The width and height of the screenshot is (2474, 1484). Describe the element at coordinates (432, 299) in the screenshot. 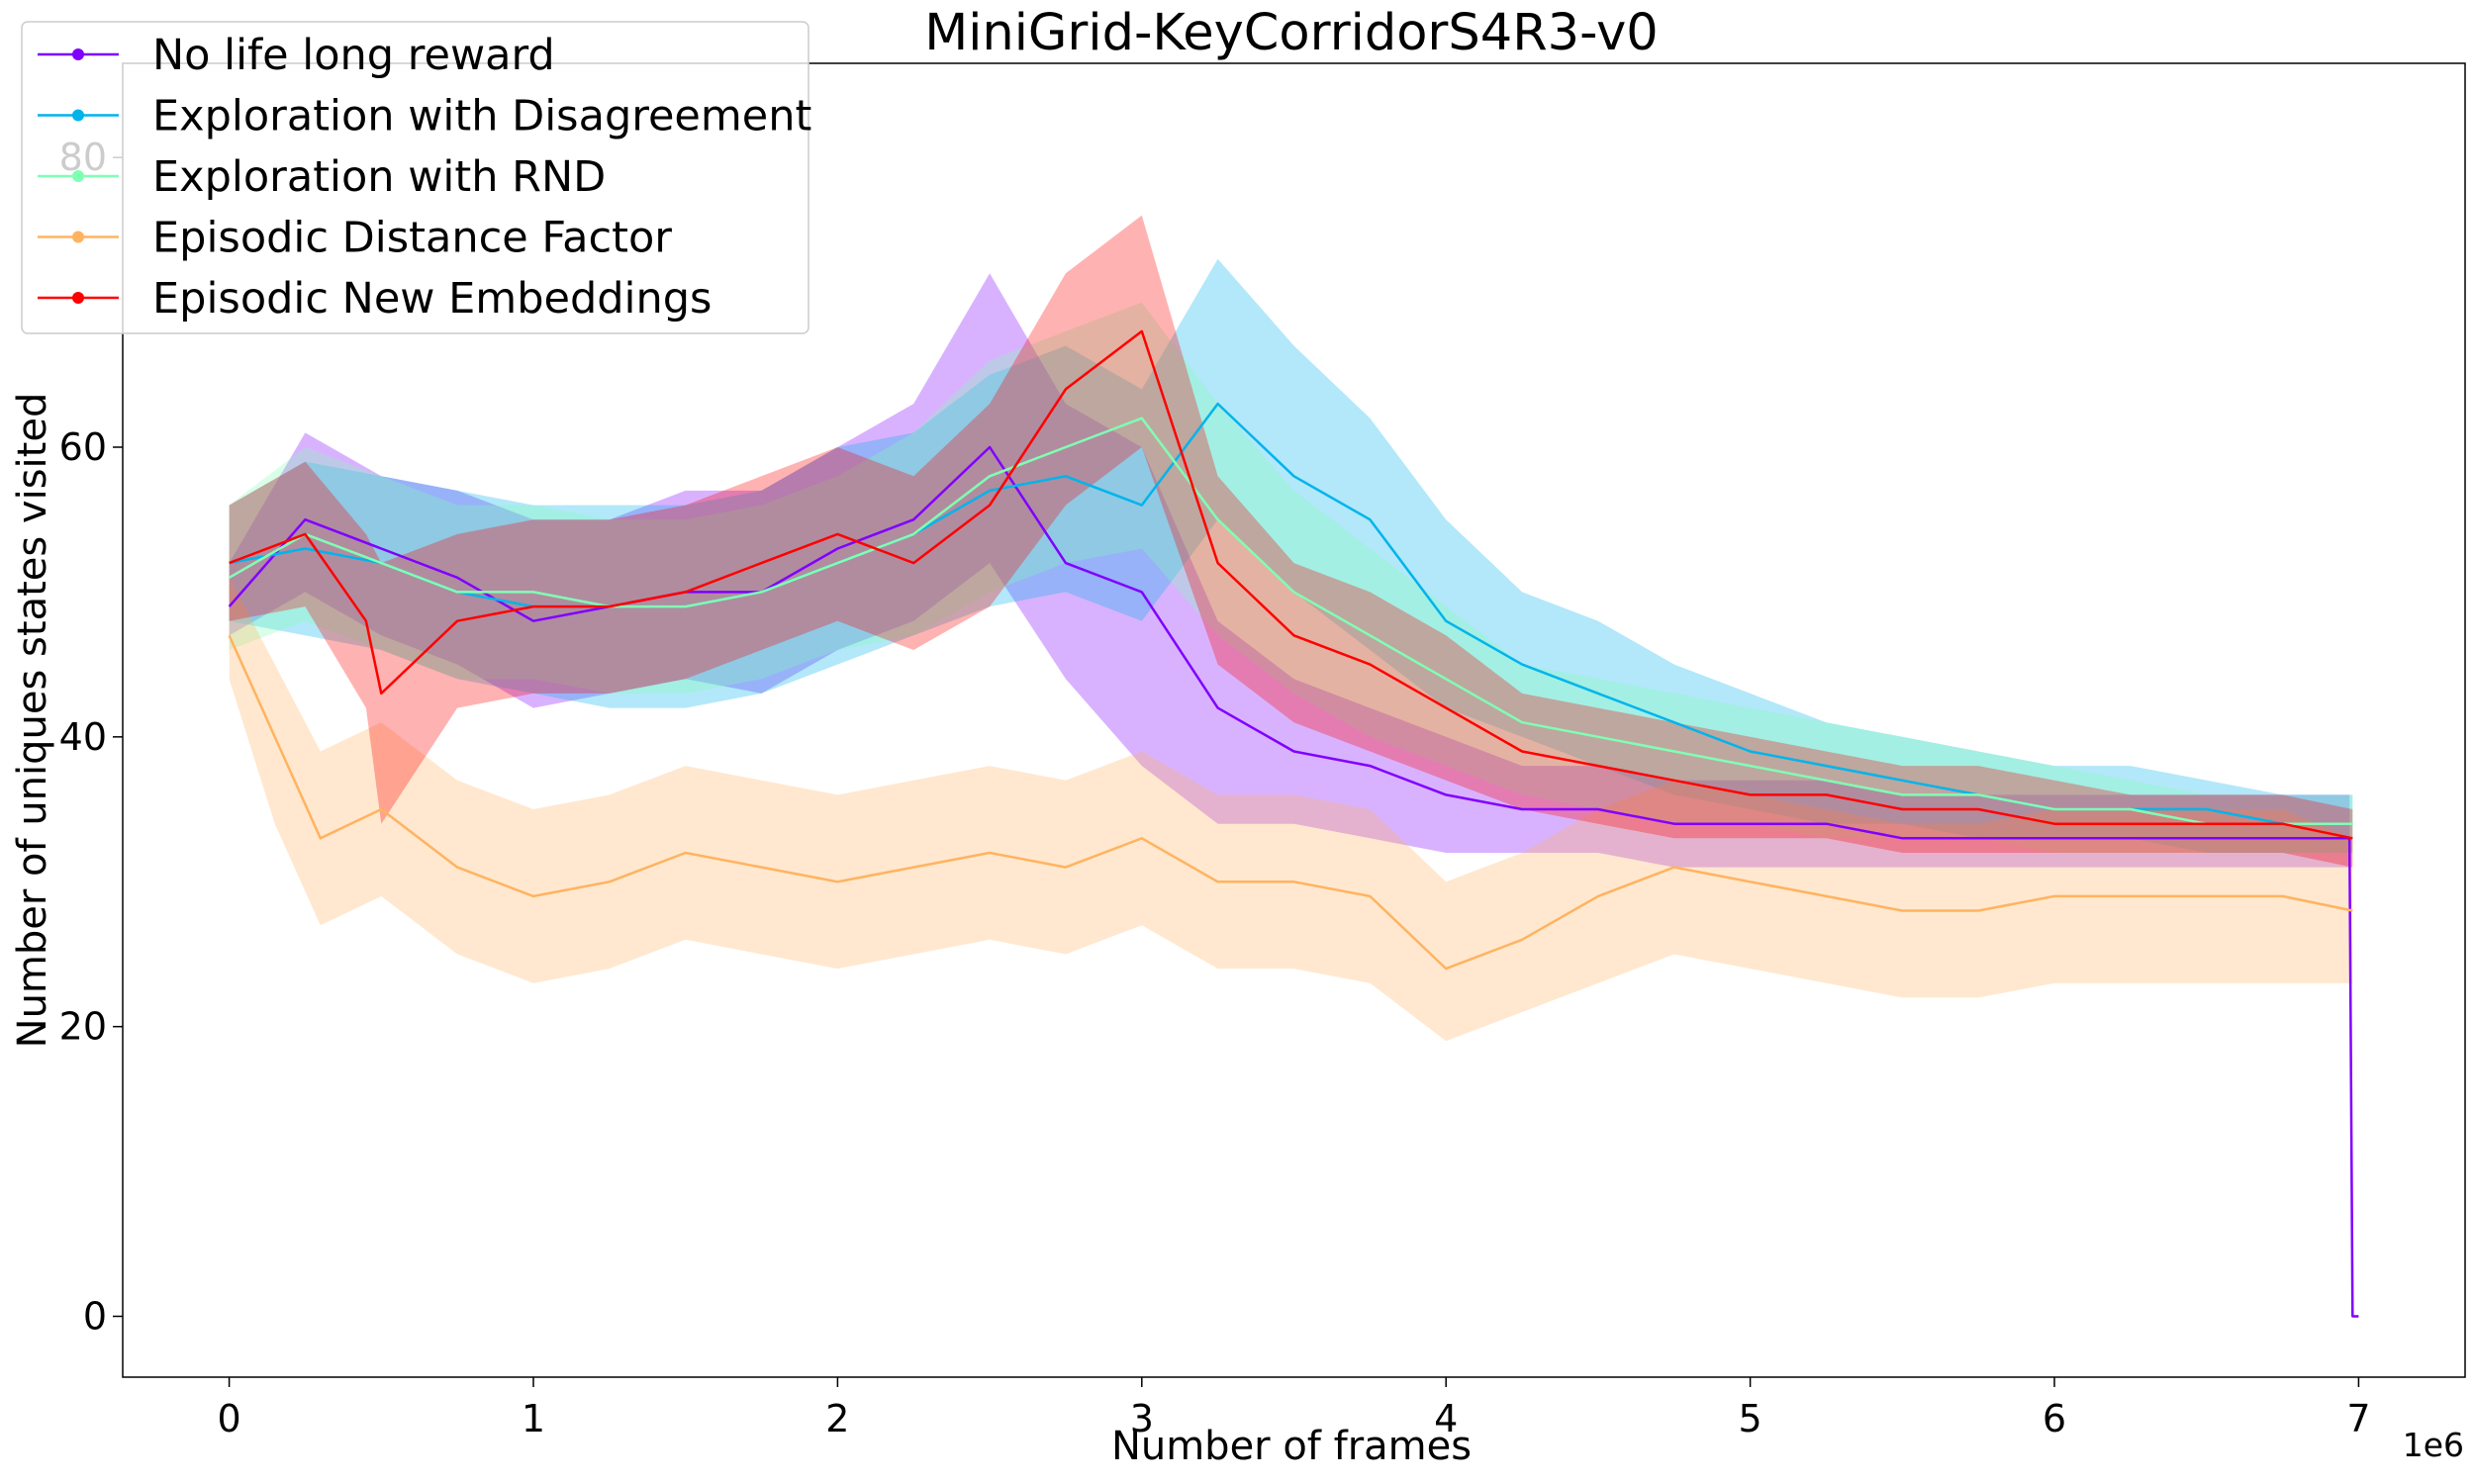

I see `legend-label-4: Episodic New Embeddings` at that location.